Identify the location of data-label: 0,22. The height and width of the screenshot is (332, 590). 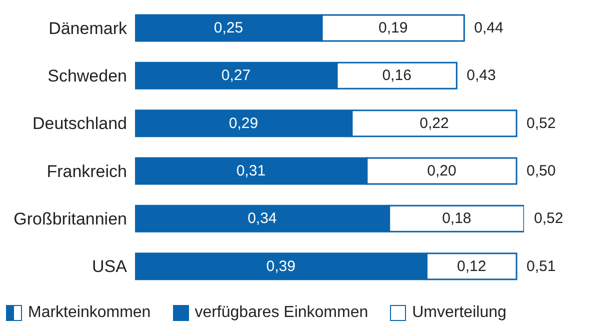
(434, 123).